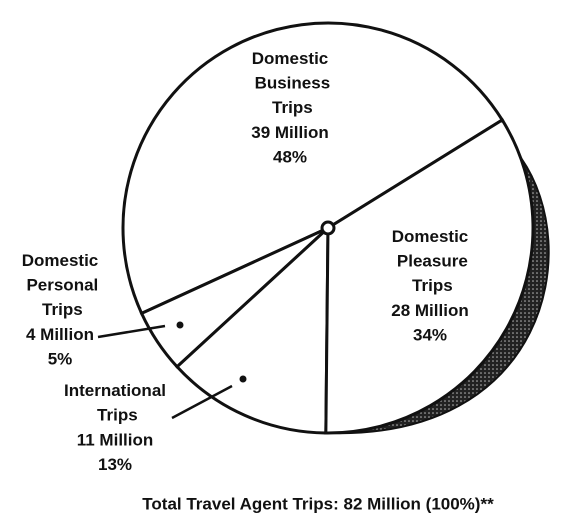 This screenshot has height=523, width=569. I want to click on slice-amount: 39 Million, so click(289, 132).